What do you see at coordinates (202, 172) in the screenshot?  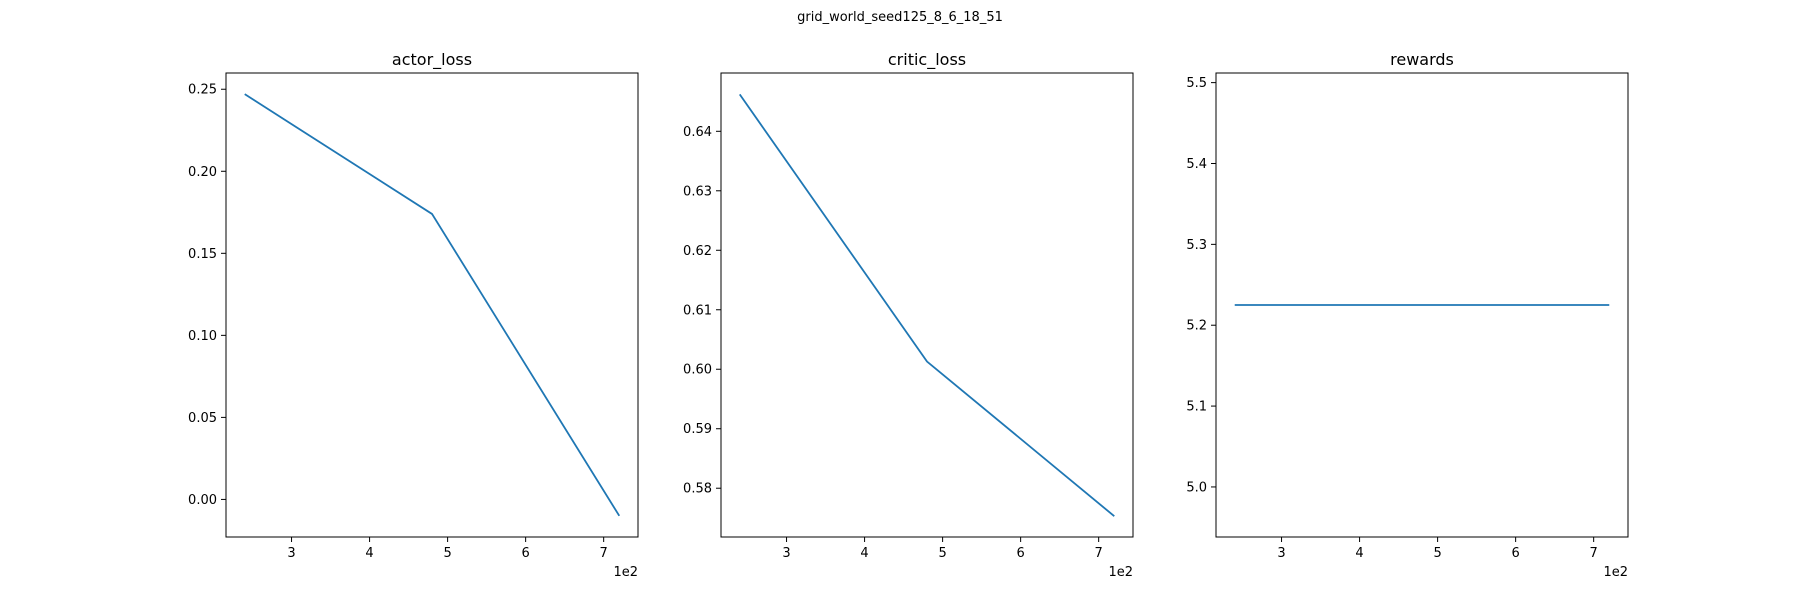 I see `y-tick-label: 0.20` at bounding box center [202, 172].